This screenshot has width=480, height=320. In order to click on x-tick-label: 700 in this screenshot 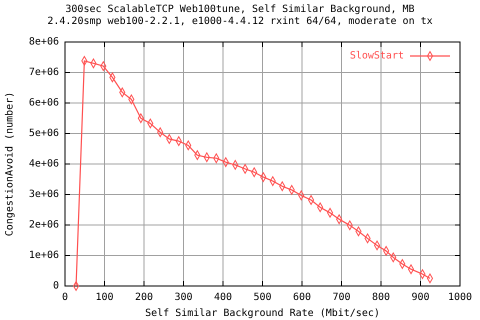, I will do `click(341, 297)`.